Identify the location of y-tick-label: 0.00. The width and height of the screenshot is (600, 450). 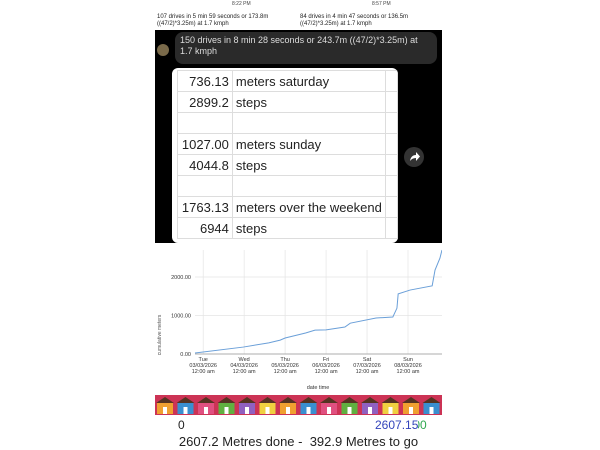
(185, 355).